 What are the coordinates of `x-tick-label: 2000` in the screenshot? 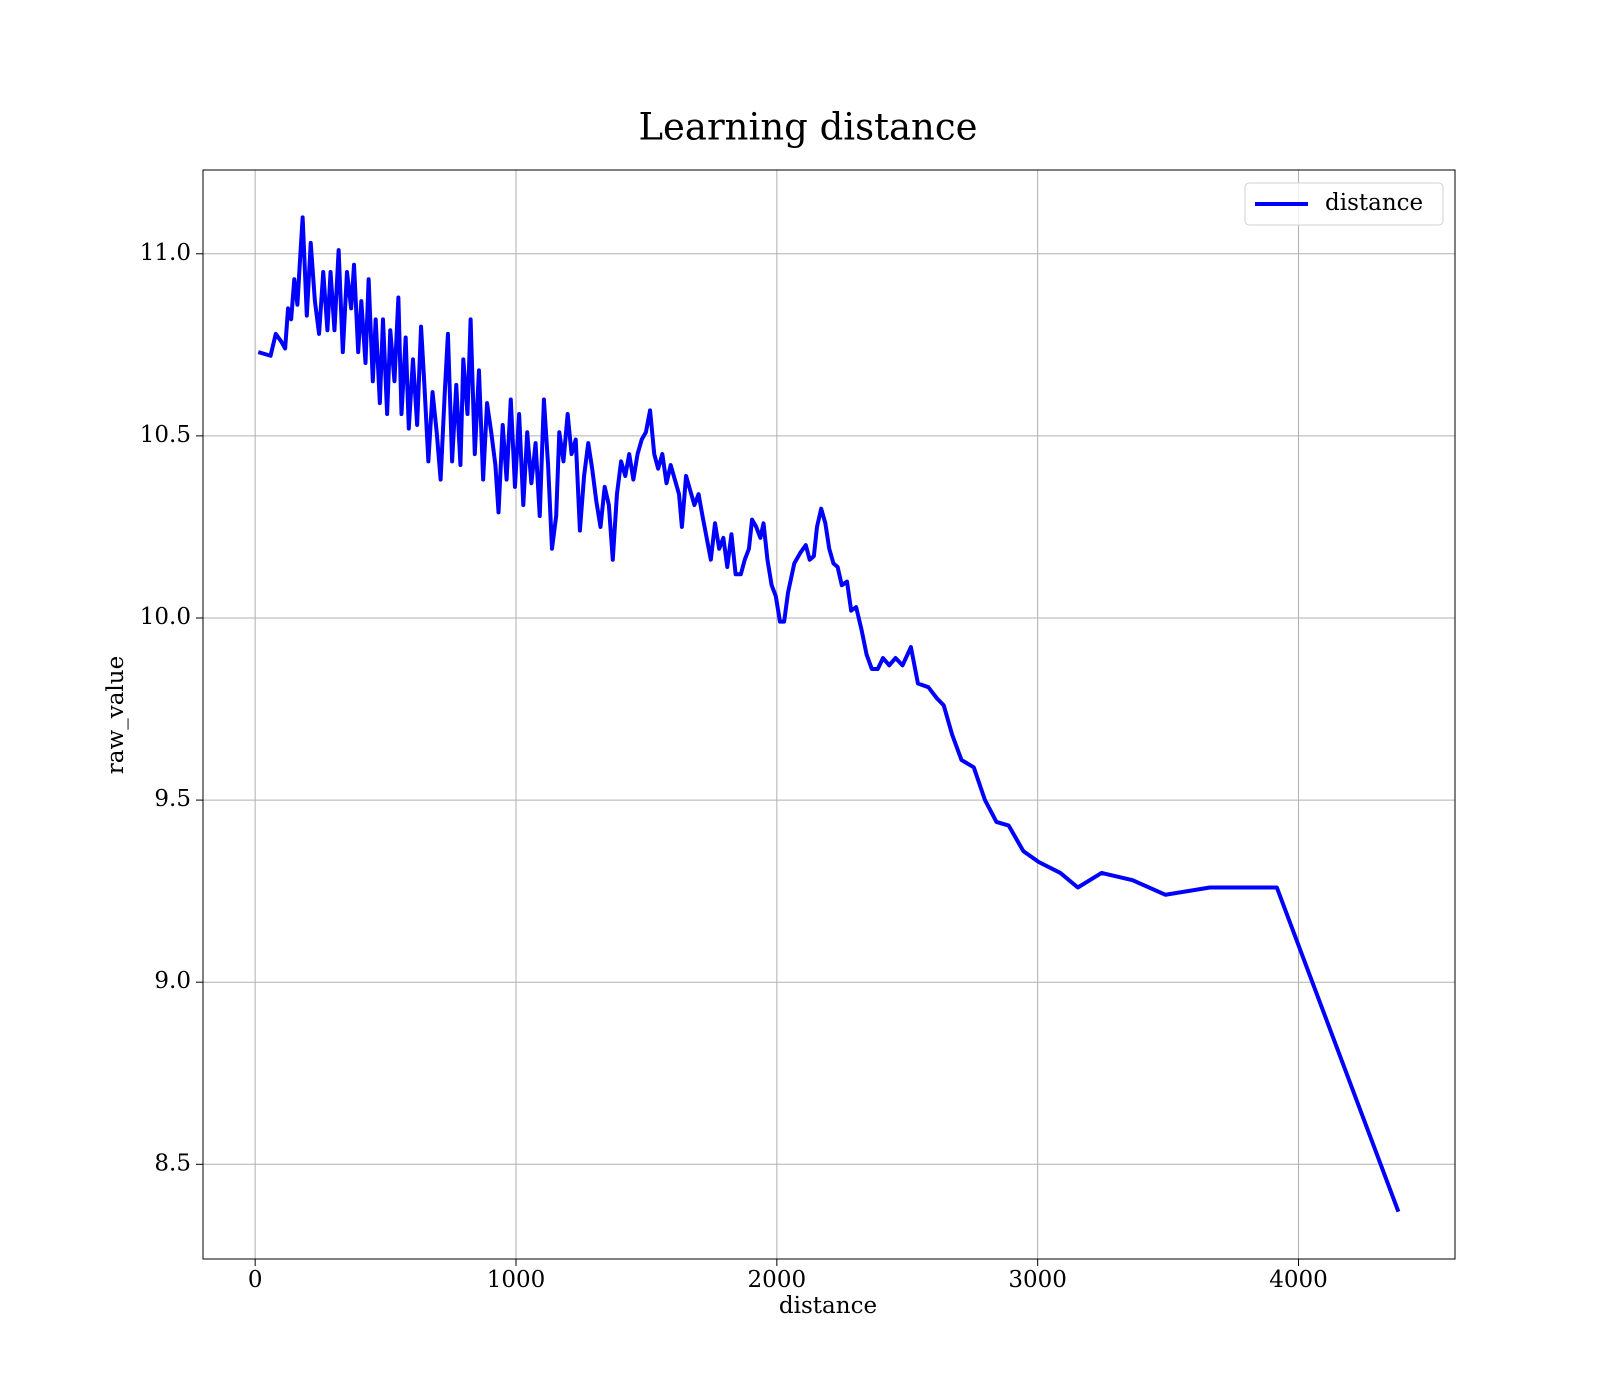 It's located at (777, 1280).